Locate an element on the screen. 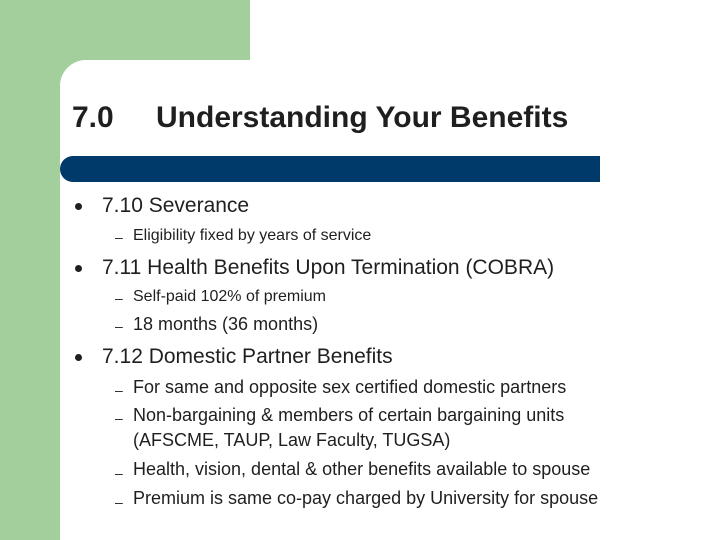 The height and width of the screenshot is (540, 720). title-underline-bar is located at coordinates (330, 169).